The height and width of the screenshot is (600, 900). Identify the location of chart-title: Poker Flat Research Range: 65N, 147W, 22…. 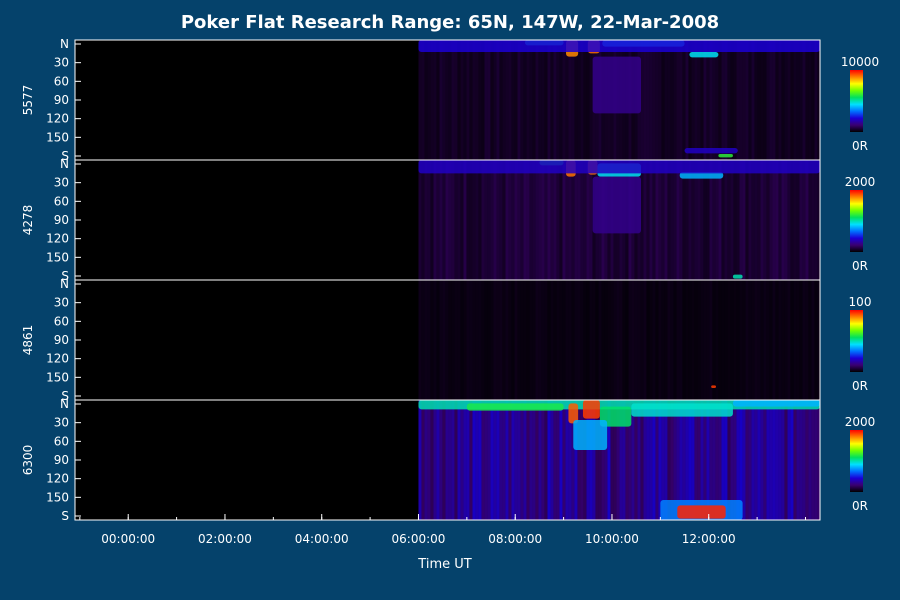
(450, 22).